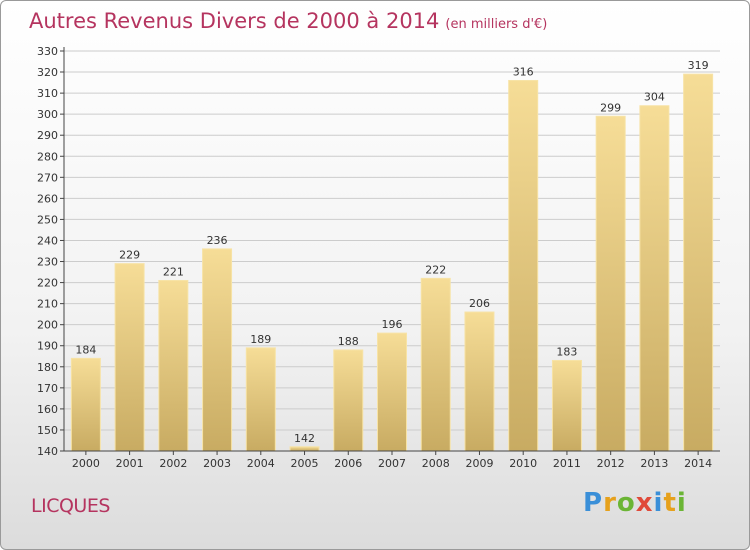 This screenshot has width=750, height=550. Describe the element at coordinates (654, 463) in the screenshot. I see `x-tick-label: 2013` at that location.